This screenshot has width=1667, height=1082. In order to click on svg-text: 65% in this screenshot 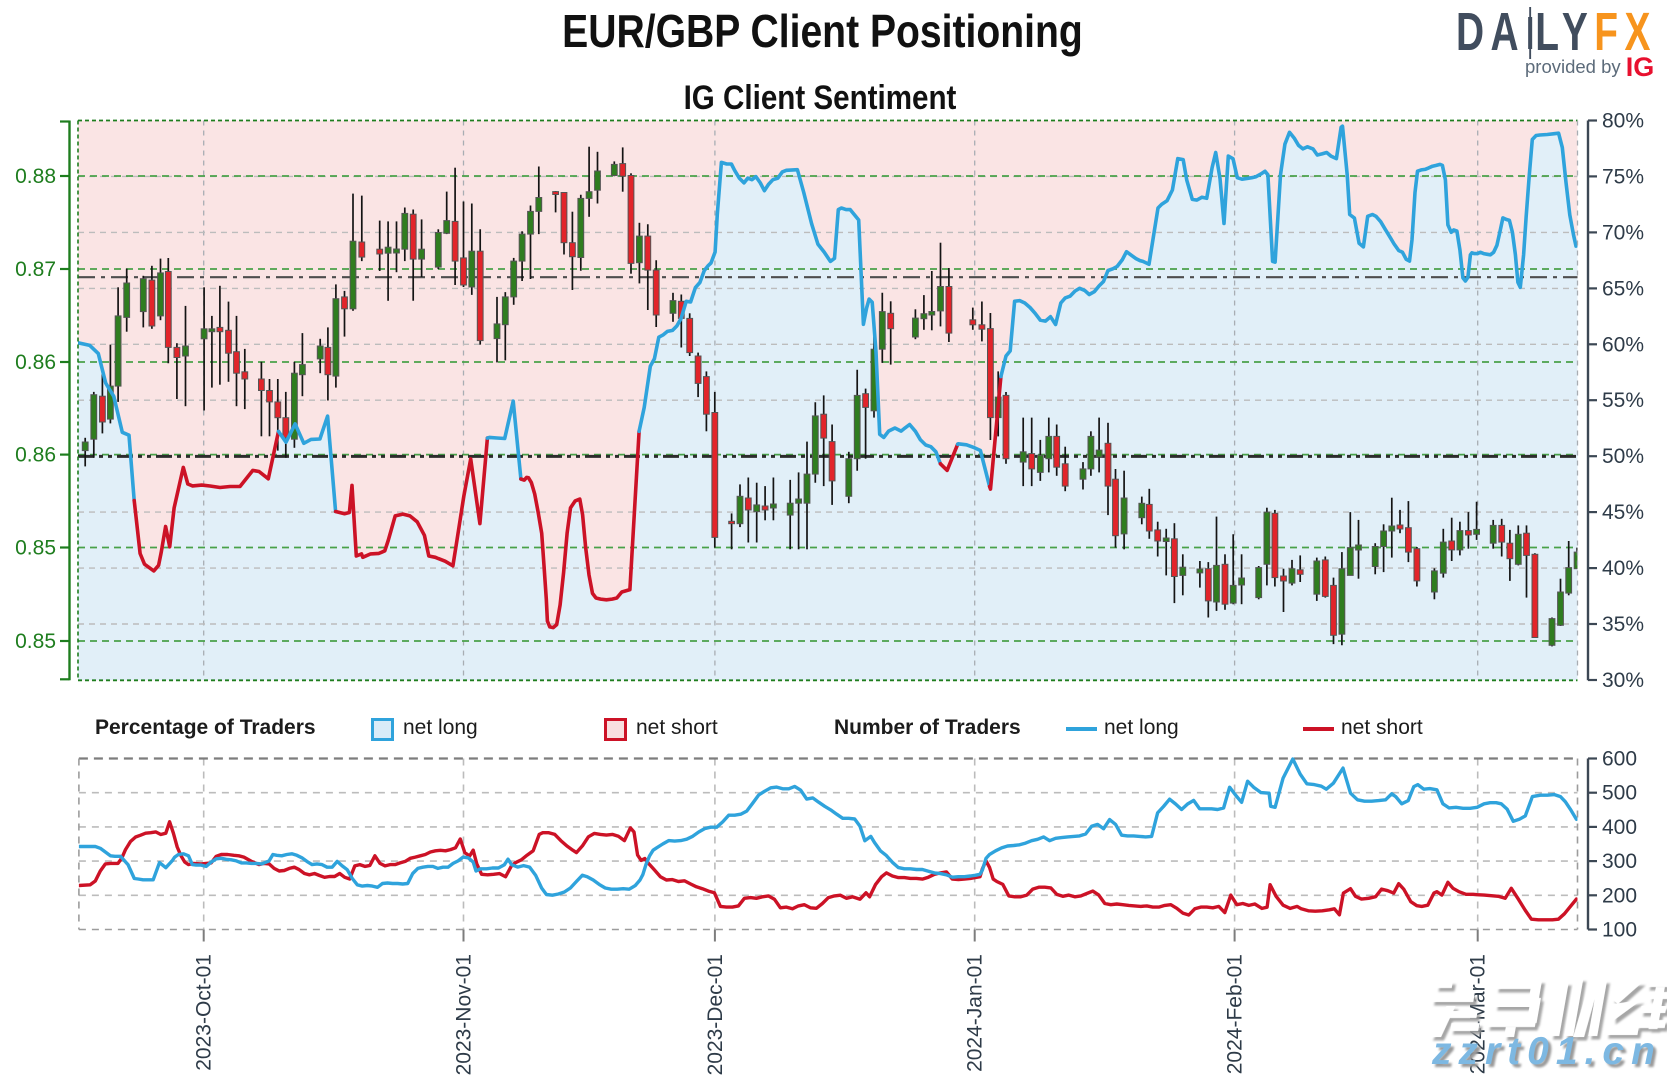, I will do `click(1623, 288)`.